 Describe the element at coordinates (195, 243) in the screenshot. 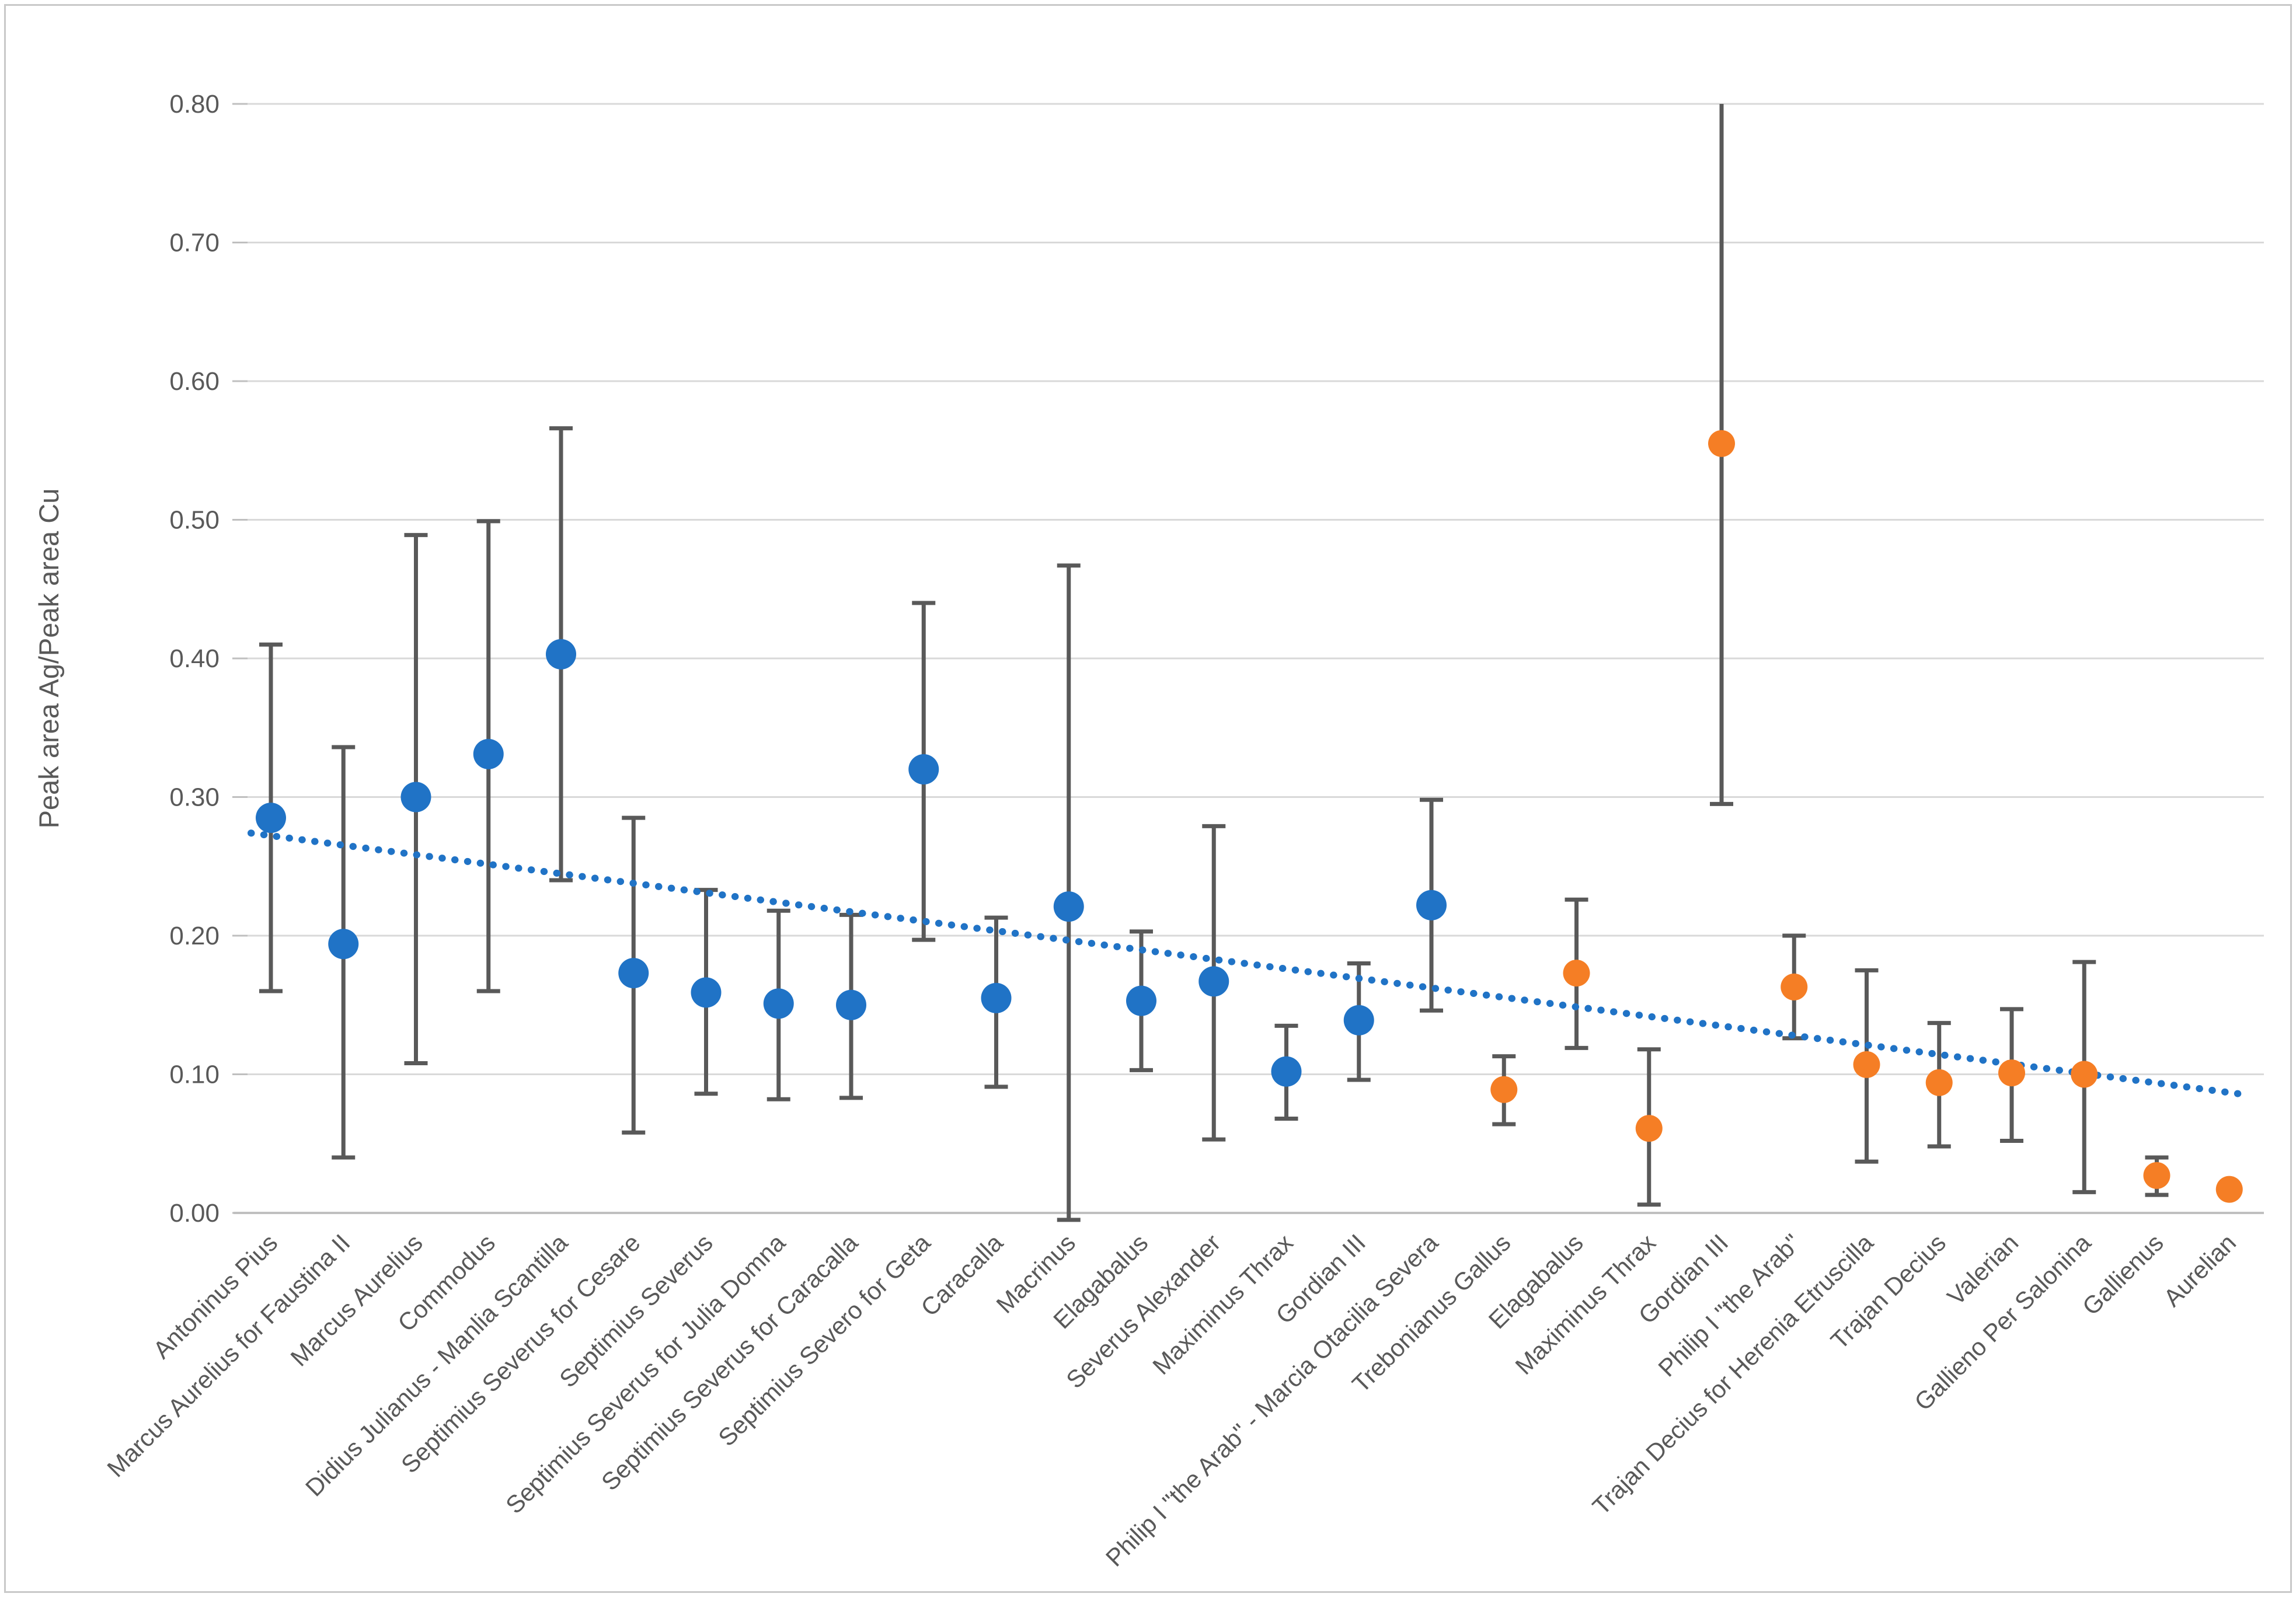

I see `y-tick-label: 0.70` at that location.